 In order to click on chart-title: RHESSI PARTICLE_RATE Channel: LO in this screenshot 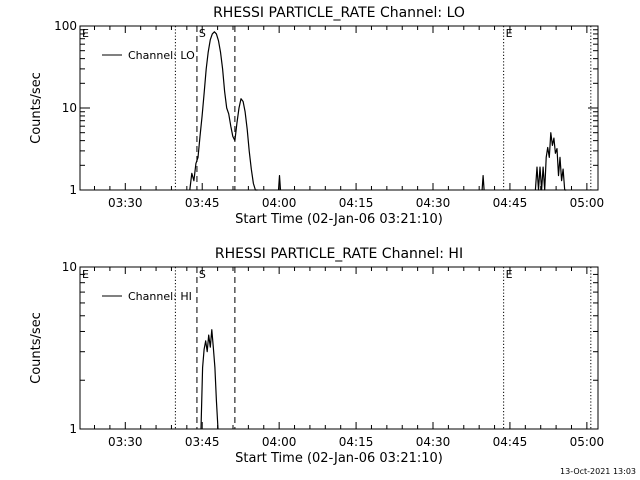, I will do `click(339, 13)`.